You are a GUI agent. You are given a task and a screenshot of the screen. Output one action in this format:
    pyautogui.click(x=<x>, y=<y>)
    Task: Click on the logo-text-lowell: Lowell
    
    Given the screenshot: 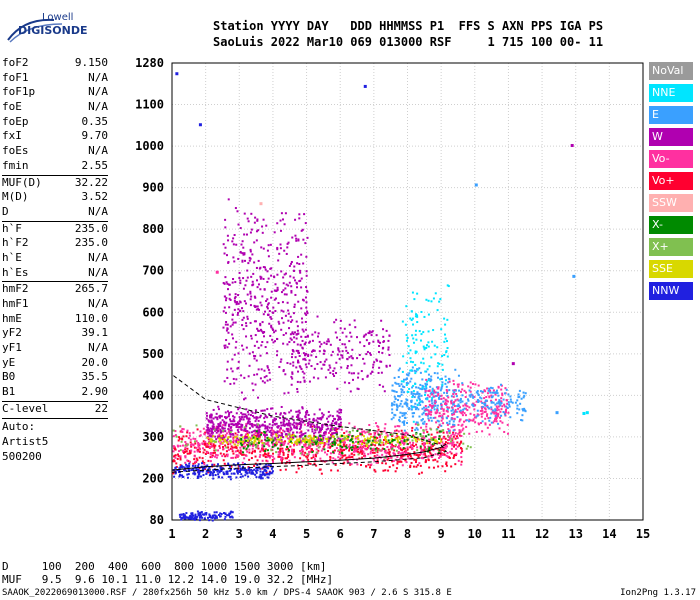 What is the action you would take?
    pyautogui.click(x=58, y=17)
    